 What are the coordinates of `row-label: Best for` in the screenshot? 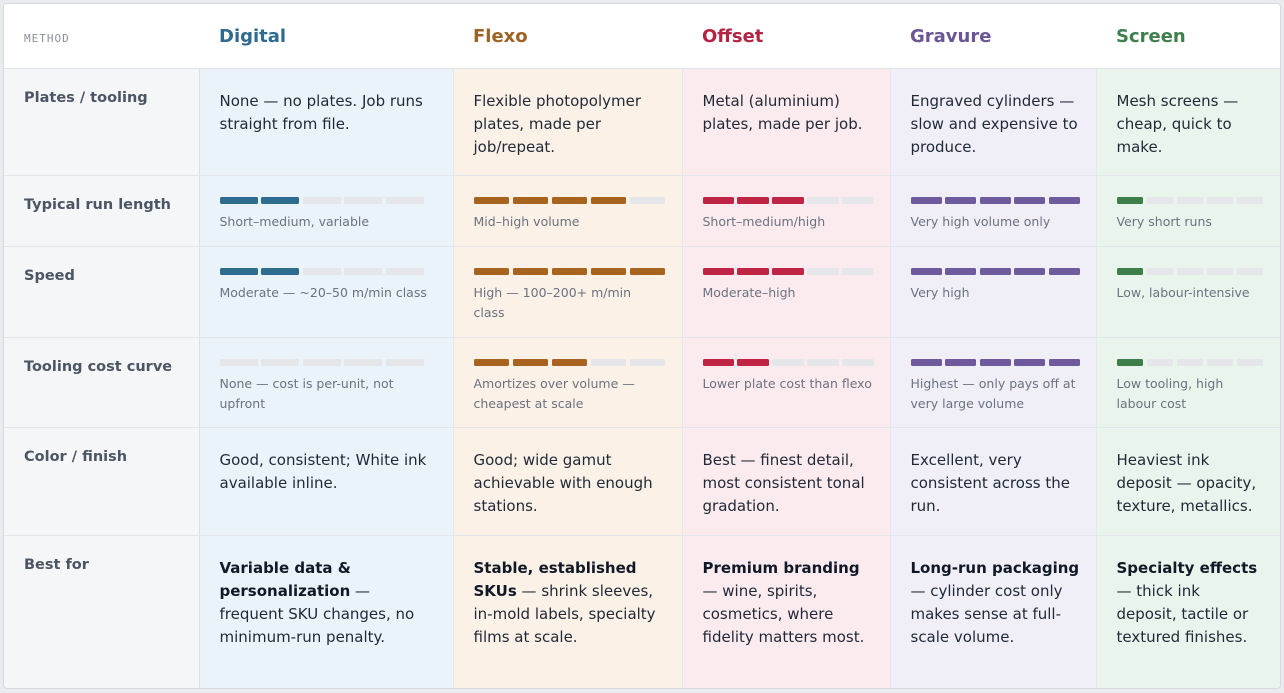 It's located at (102, 611).